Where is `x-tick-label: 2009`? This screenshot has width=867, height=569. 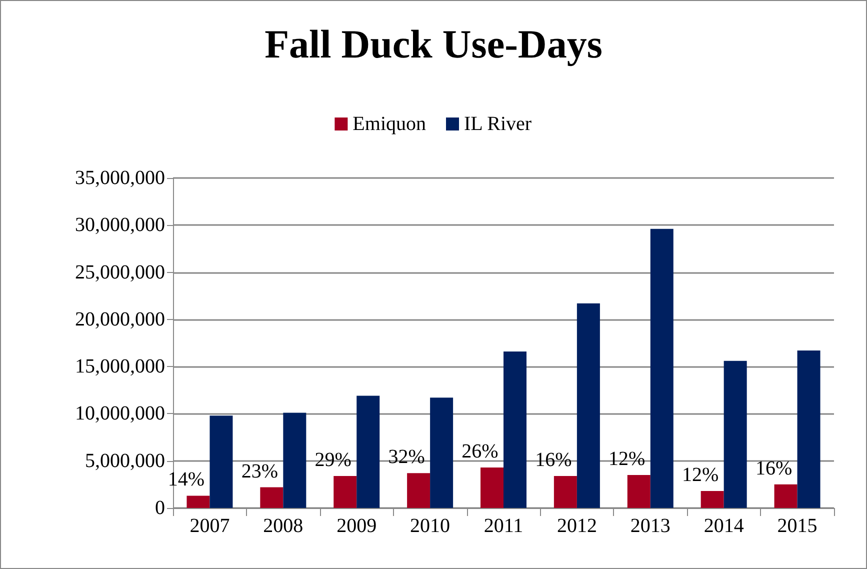 x-tick-label: 2009 is located at coordinates (356, 526).